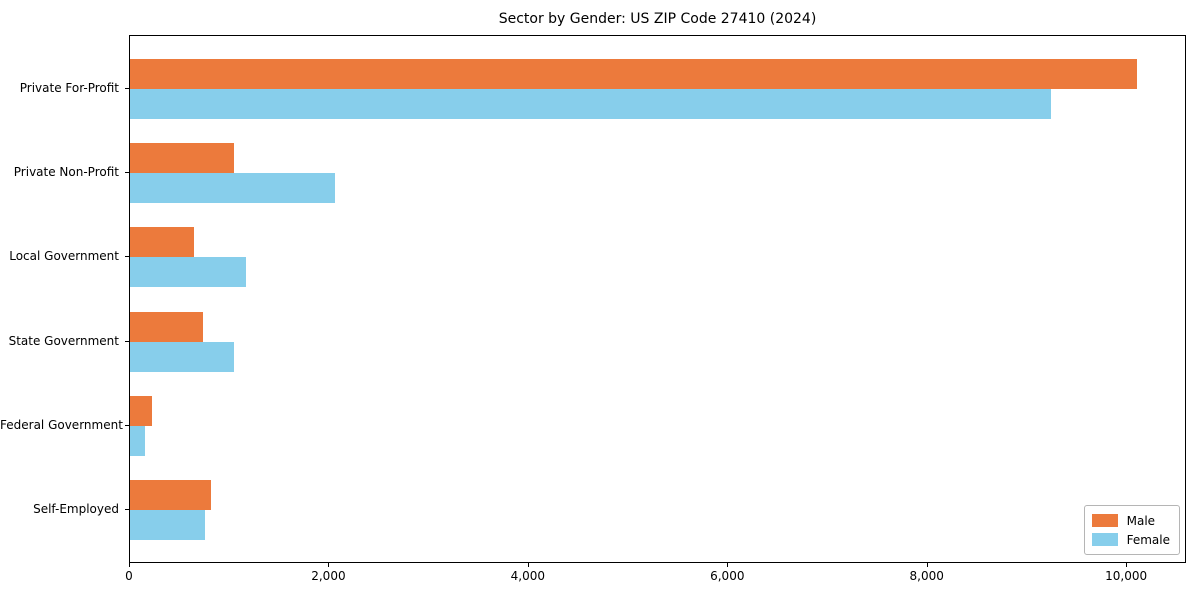 Image resolution: width=1200 pixels, height=600 pixels. I want to click on legend-swatch-male, so click(1104, 520).